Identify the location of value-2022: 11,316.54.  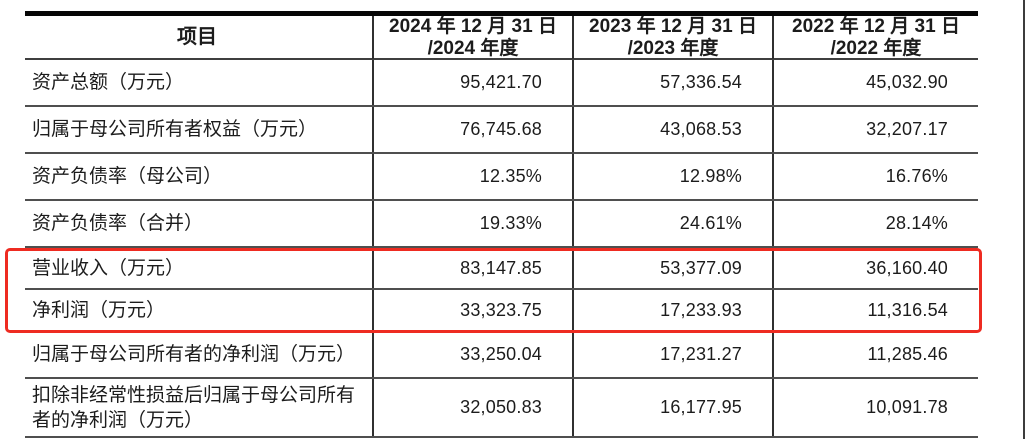
(875, 310).